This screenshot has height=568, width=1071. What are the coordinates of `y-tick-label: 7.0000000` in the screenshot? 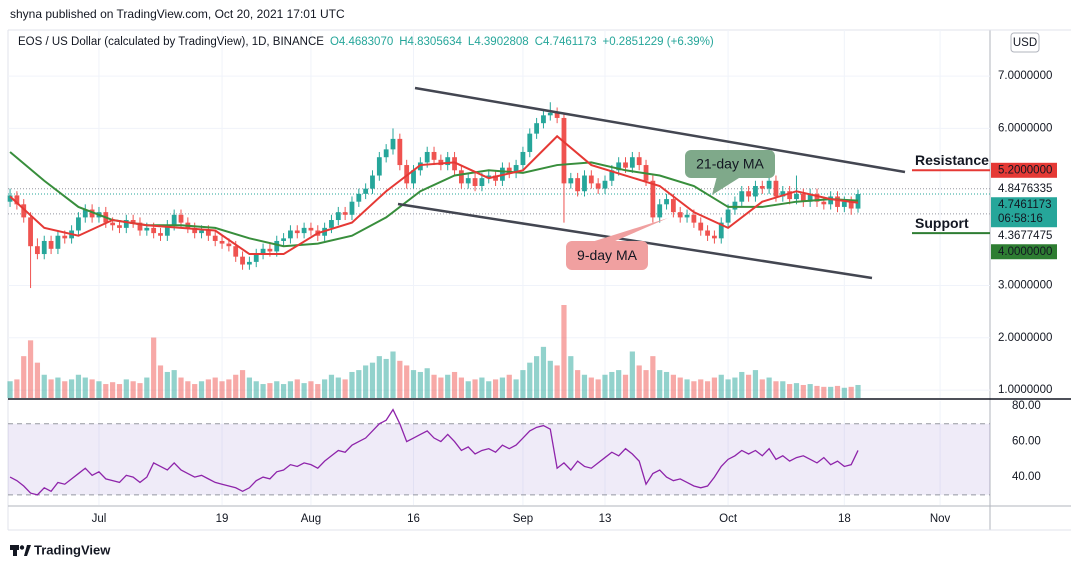 It's located at (1025, 76).